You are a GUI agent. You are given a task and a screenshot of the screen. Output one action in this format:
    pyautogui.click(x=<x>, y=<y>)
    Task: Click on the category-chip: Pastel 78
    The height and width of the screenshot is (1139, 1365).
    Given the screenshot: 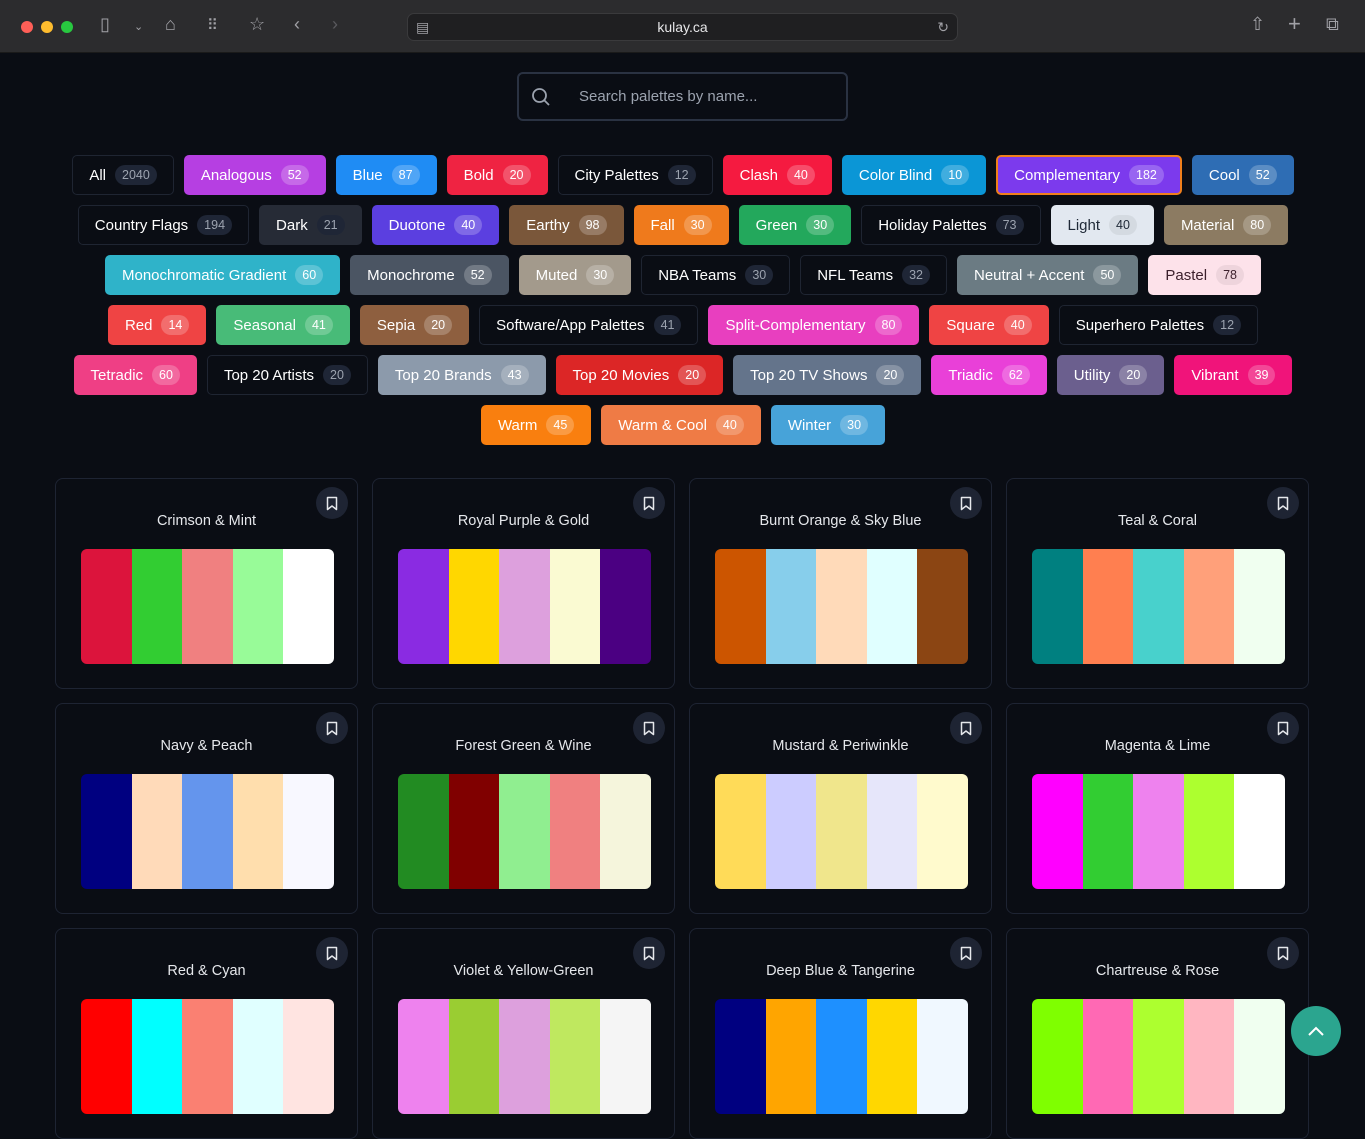 What is the action you would take?
    pyautogui.click(x=1204, y=275)
    